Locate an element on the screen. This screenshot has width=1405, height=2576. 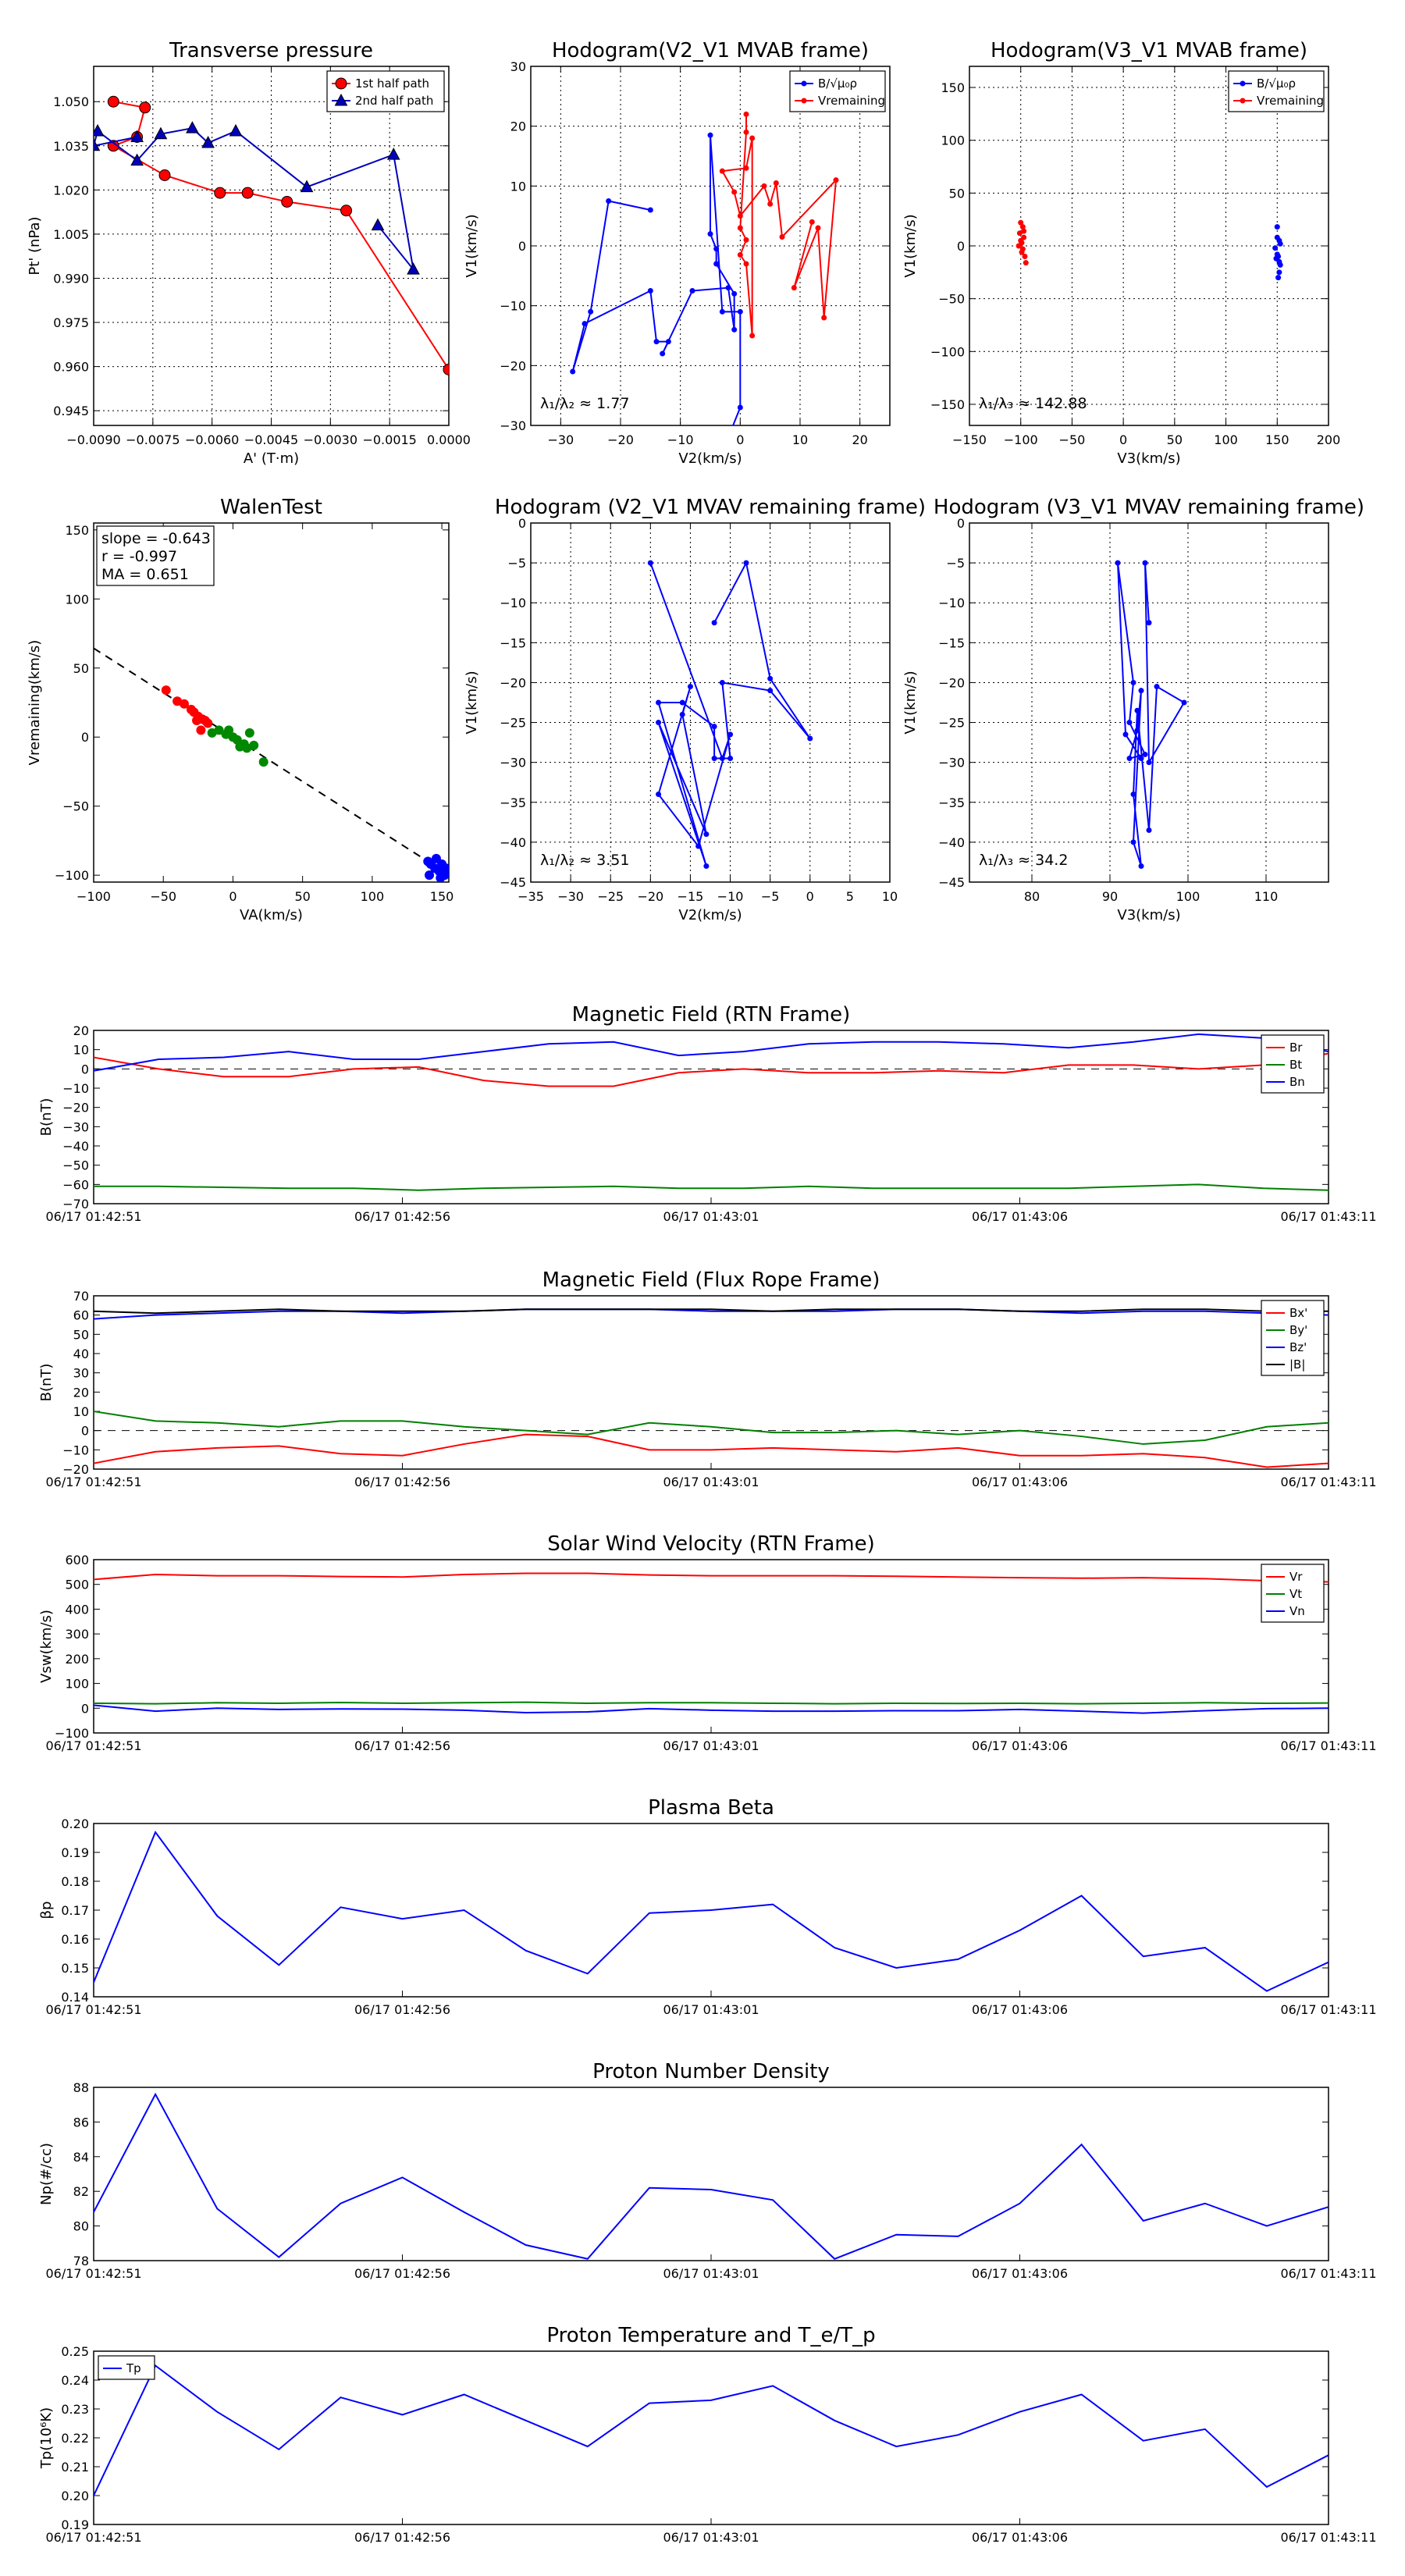
y-tick-label: 10 is located at coordinates (81, 1050).